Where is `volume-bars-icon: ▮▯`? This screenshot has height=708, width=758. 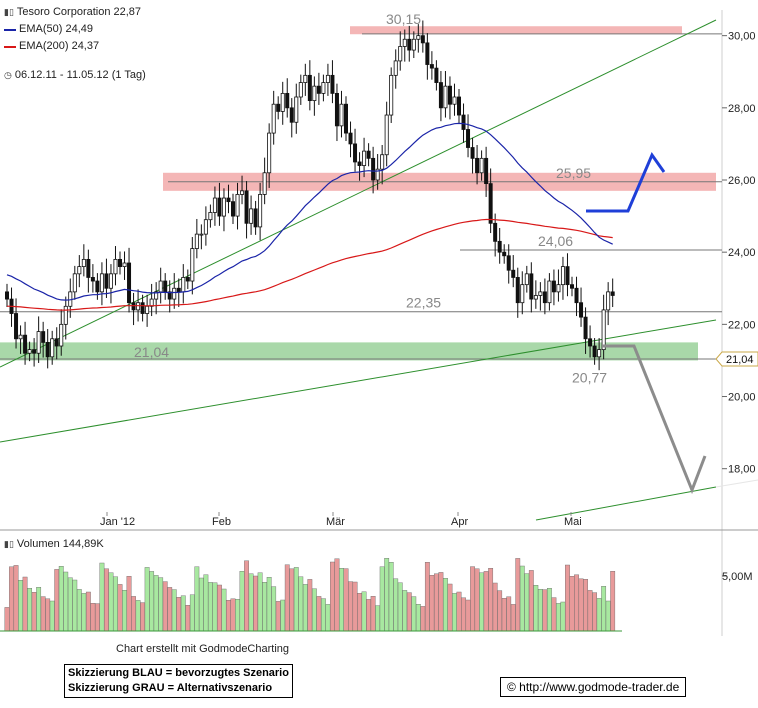
volume-bars-icon: ▮▯ is located at coordinates (9, 543).